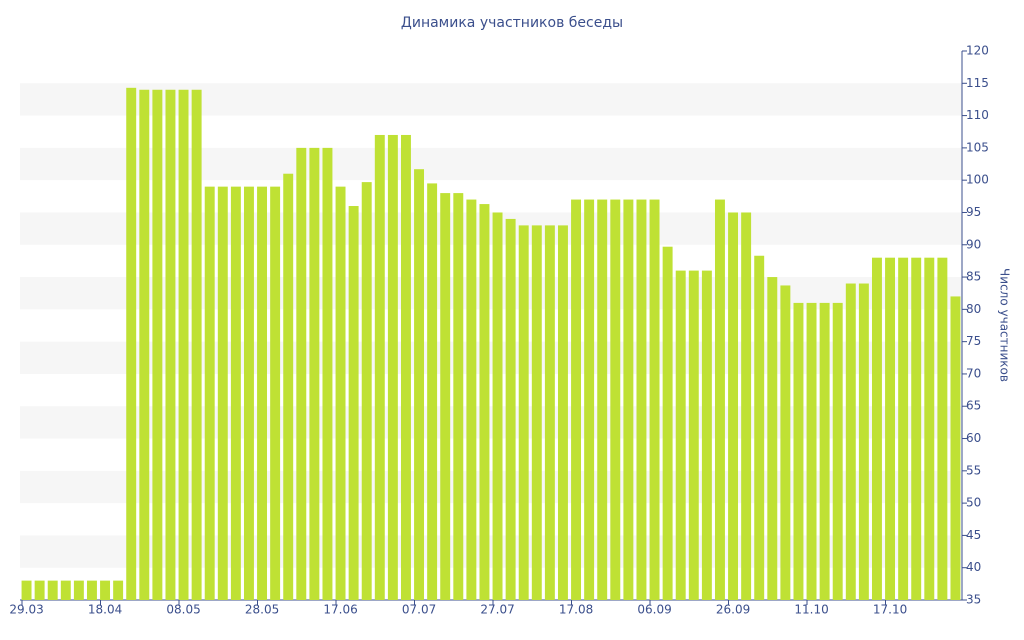 This screenshot has width=1024, height=640. Describe the element at coordinates (733, 610) in the screenshot. I see `x-tick-label: 26.09` at that location.